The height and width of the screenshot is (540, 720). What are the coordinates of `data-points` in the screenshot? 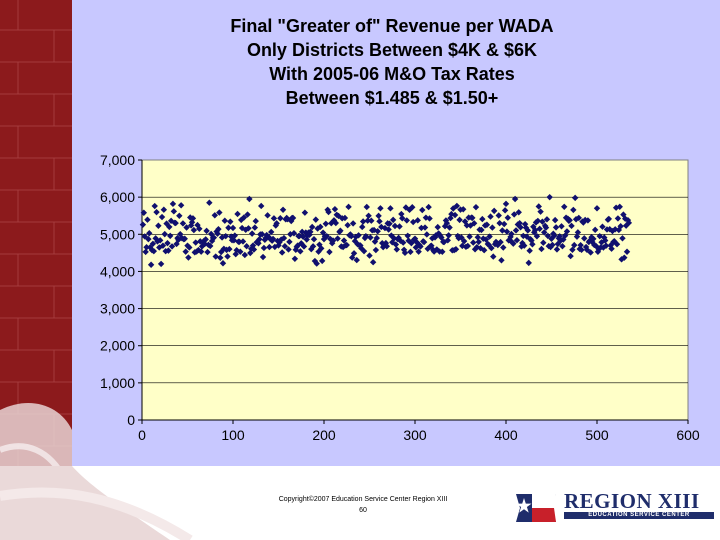 It's located at (386, 230).